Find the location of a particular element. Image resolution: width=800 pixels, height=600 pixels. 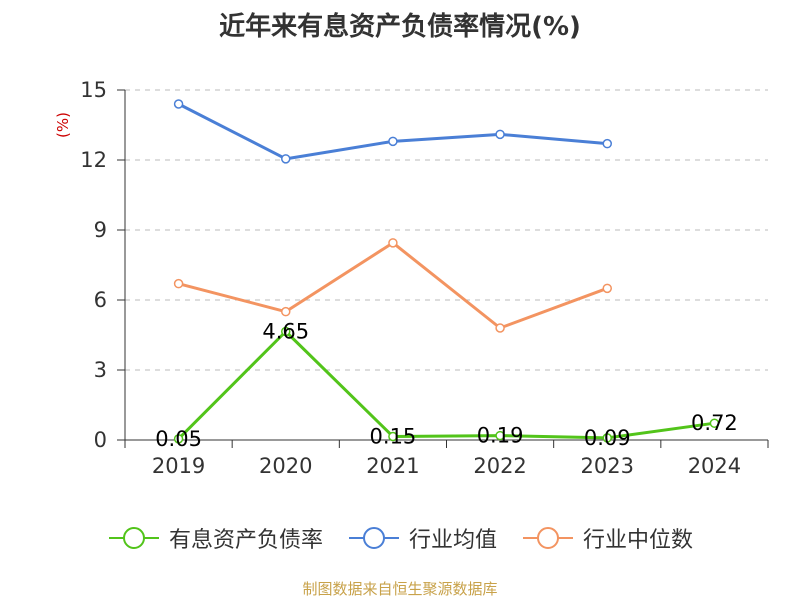

x-tick-label: 2019 is located at coordinates (178, 466).